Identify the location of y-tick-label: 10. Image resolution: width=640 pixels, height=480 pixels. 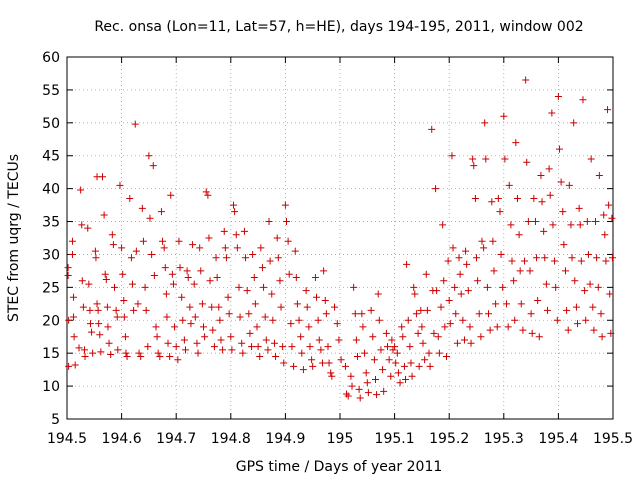
(51, 387).